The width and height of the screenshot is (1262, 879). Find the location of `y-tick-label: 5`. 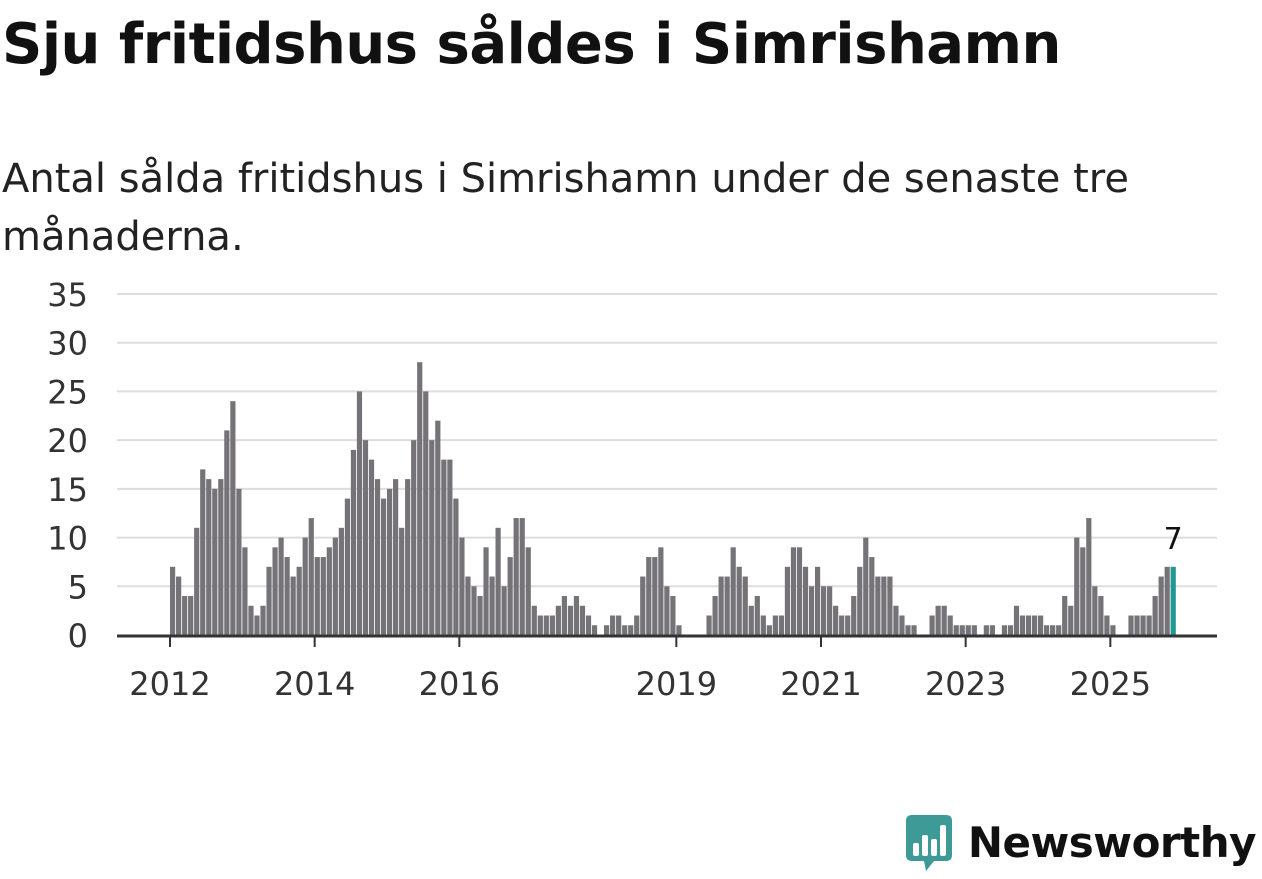

y-tick-label: 5 is located at coordinates (78, 587).